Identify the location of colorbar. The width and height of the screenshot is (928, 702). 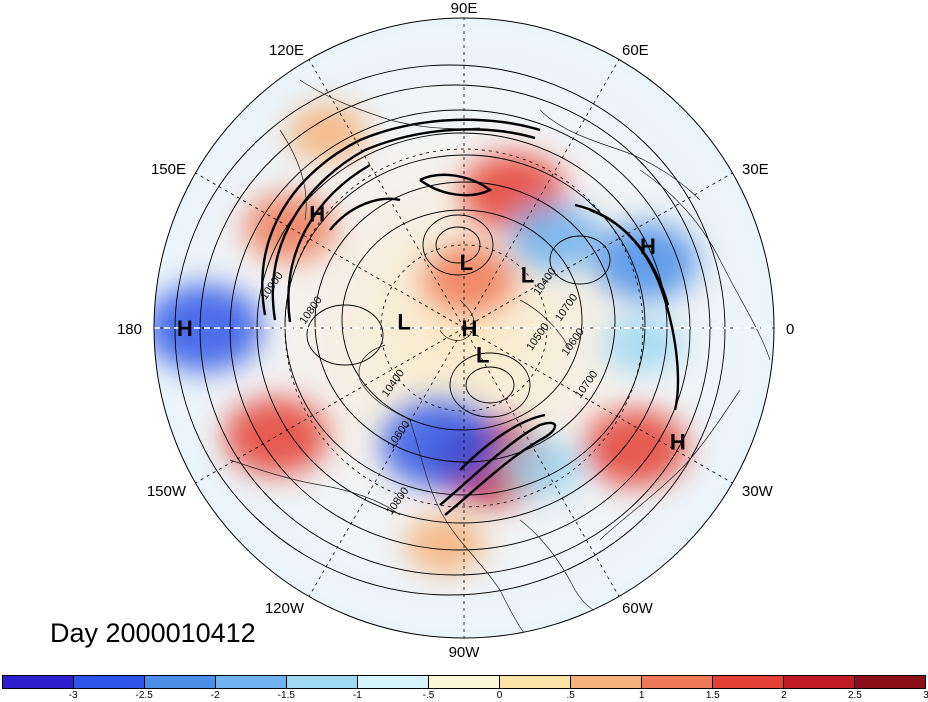
(464, 682).